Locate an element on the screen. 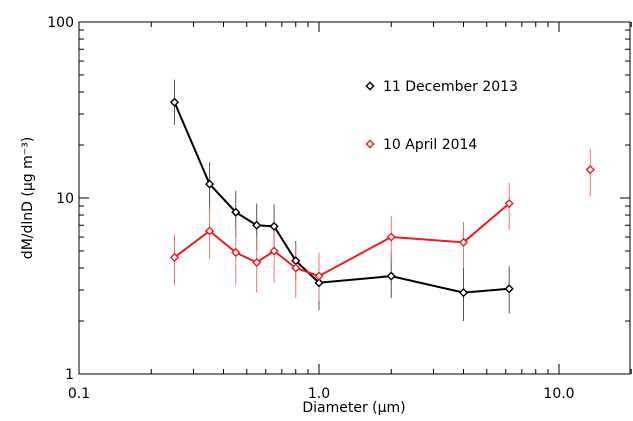 This screenshot has width=633, height=421. legend-label: 11 December 2013 is located at coordinates (450, 87).